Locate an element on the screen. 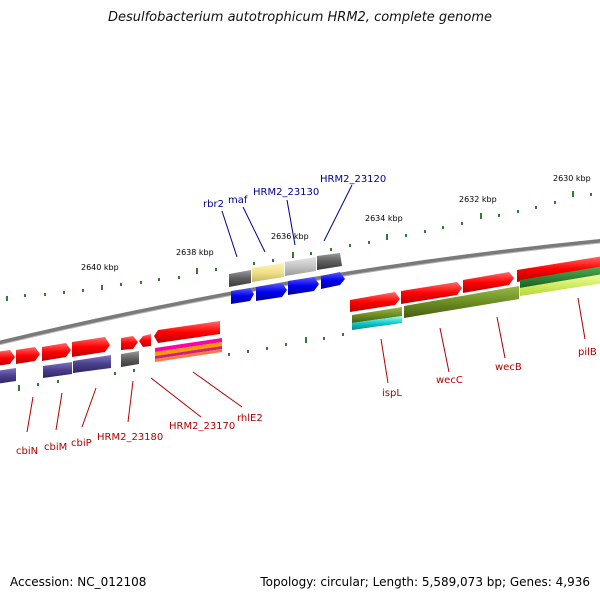 The image size is (600, 600). tick-label: 2640 kbp is located at coordinates (100, 267).